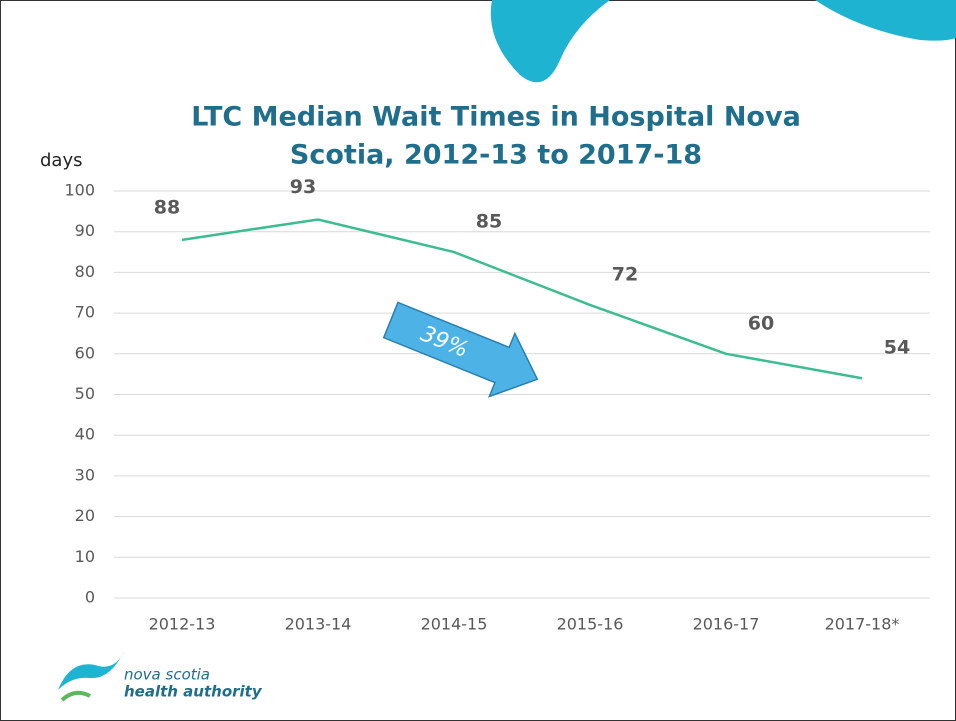 This screenshot has width=956, height=721. Describe the element at coordinates (167, 207) in the screenshot. I see `data-label: 88` at that location.